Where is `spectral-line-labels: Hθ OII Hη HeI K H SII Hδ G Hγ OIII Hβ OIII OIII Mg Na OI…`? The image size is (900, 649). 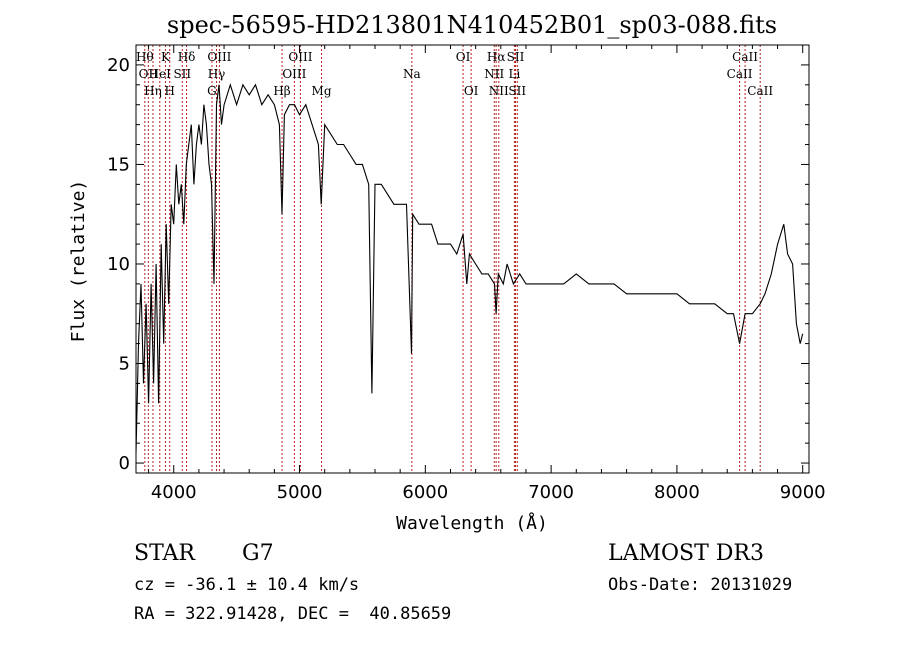 spectral-line-labels: Hθ OII Hη HeI K H SII Hδ G Hγ OIII Hβ OIII OIII Mg Na OI… is located at coordinates (454, 74).